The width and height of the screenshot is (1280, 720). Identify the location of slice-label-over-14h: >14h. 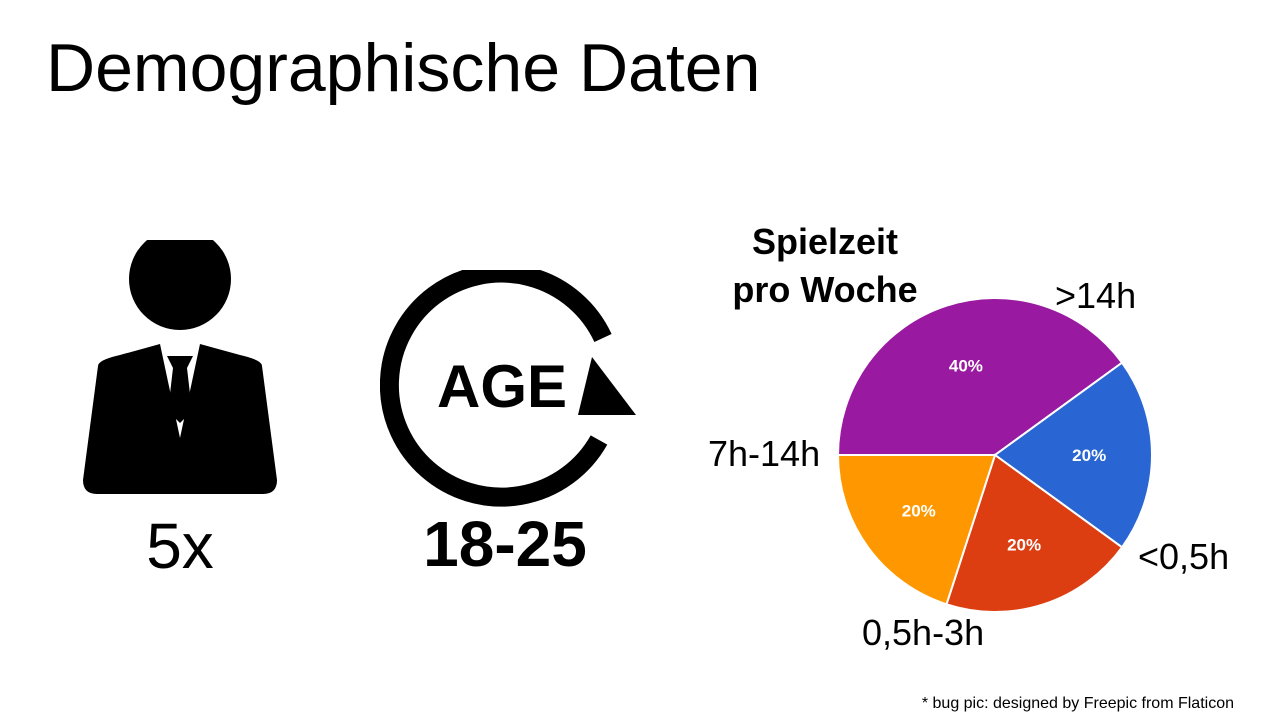
(1096, 295).